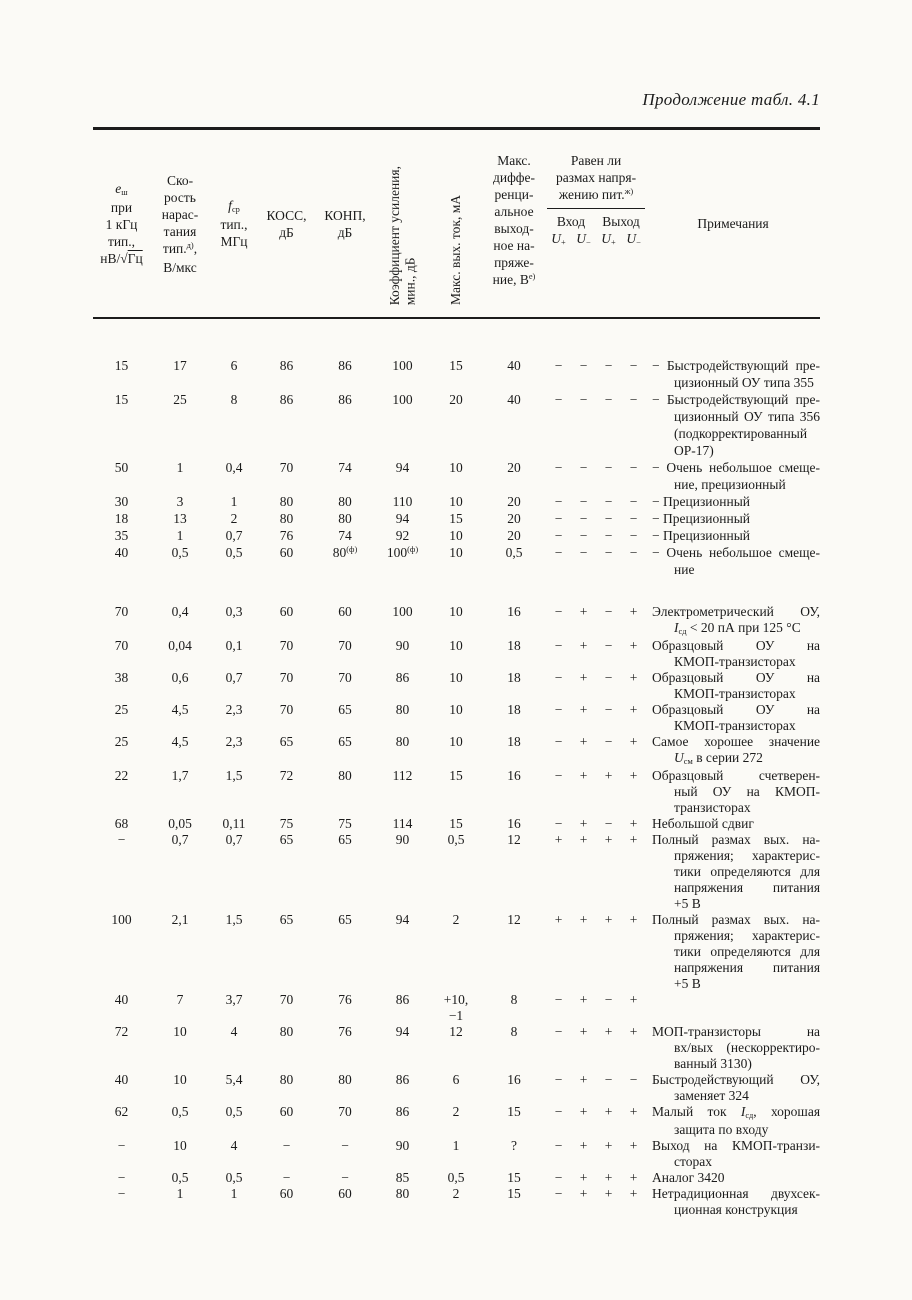 The height and width of the screenshot is (1300, 912). I want to click on cell-konp: 80, so click(345, 518).